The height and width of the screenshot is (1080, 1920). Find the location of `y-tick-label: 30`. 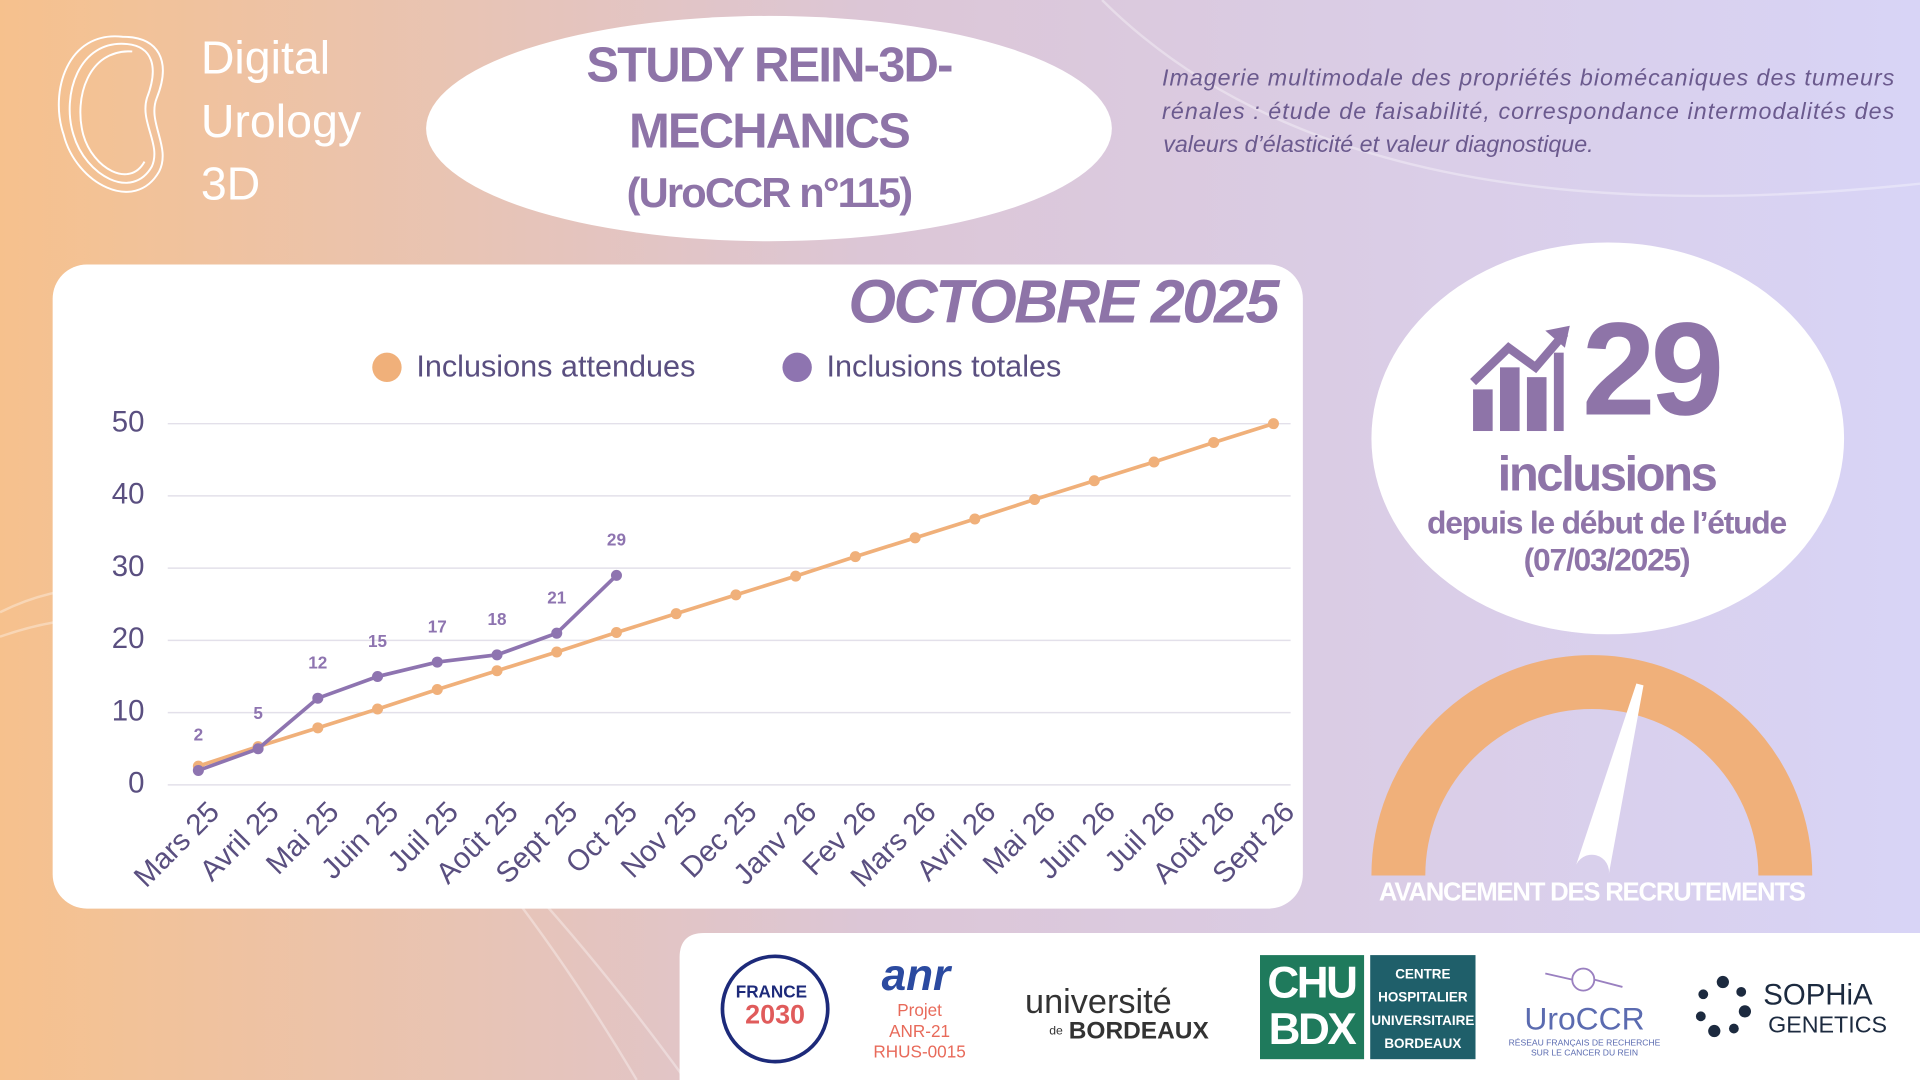

y-tick-label: 30 is located at coordinates (128, 566).